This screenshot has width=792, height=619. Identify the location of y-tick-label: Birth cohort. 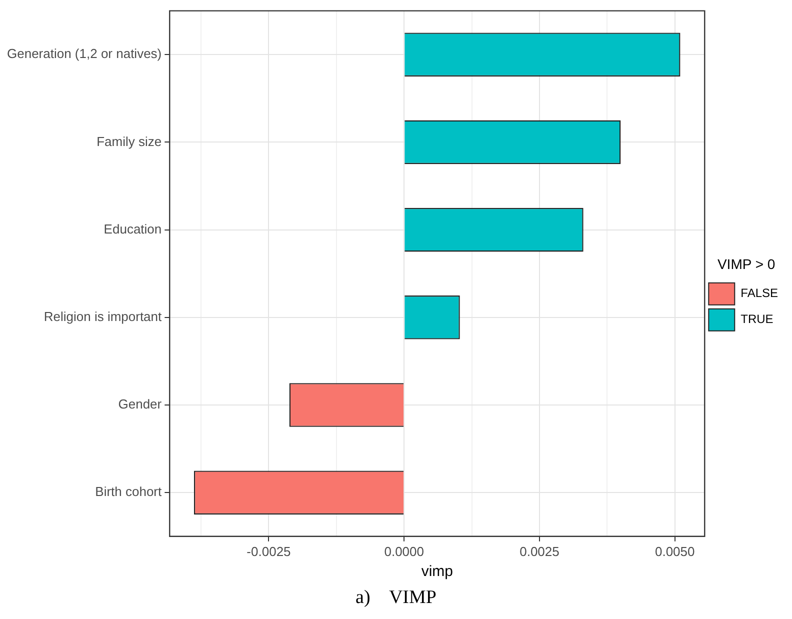
(128, 492).